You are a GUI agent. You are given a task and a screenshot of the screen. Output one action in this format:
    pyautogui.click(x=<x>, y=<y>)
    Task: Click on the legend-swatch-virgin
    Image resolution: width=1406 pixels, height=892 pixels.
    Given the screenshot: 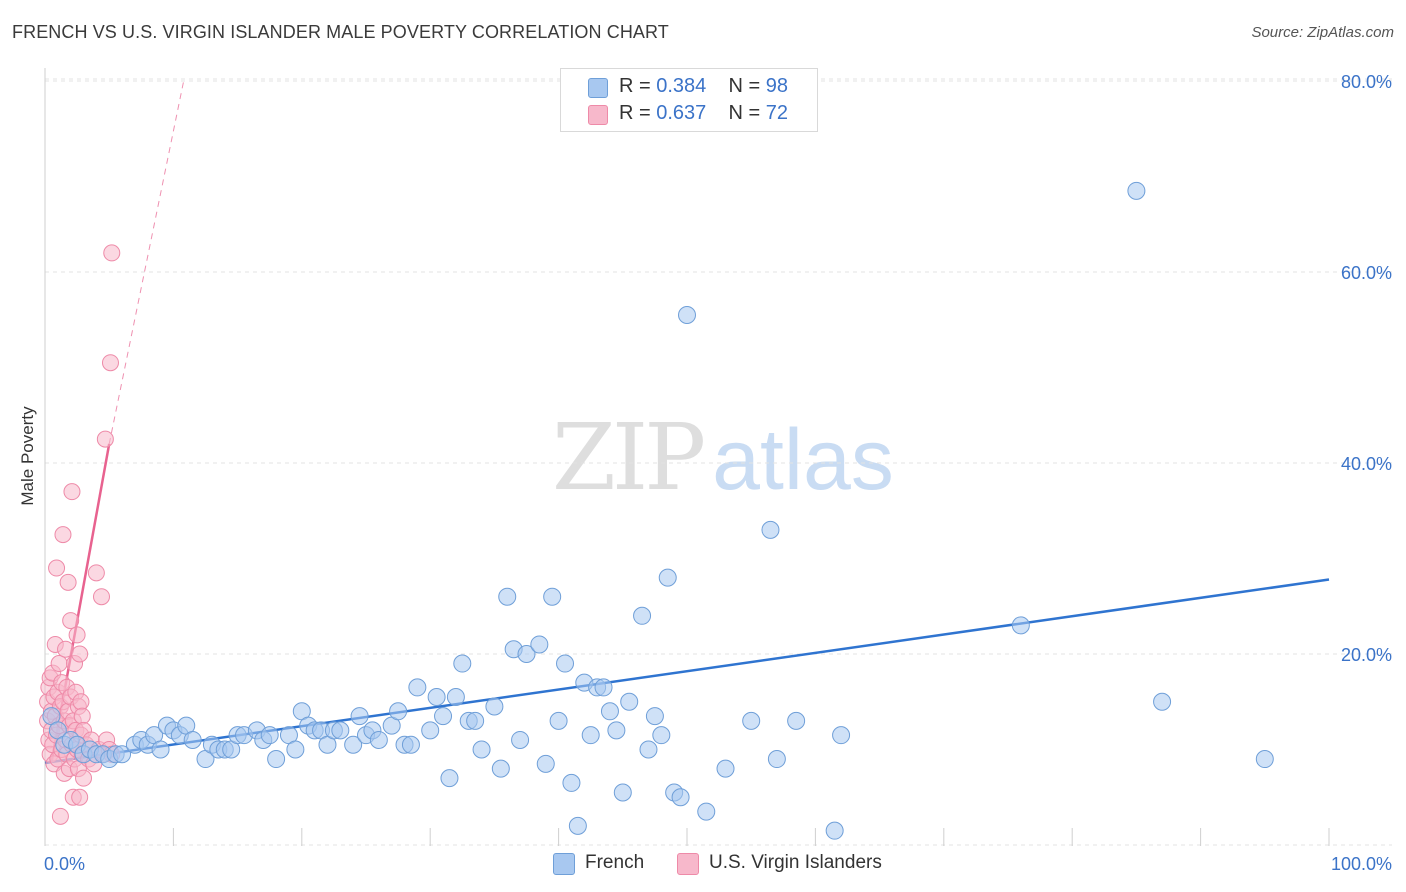 What is the action you would take?
    pyautogui.click(x=598, y=115)
    